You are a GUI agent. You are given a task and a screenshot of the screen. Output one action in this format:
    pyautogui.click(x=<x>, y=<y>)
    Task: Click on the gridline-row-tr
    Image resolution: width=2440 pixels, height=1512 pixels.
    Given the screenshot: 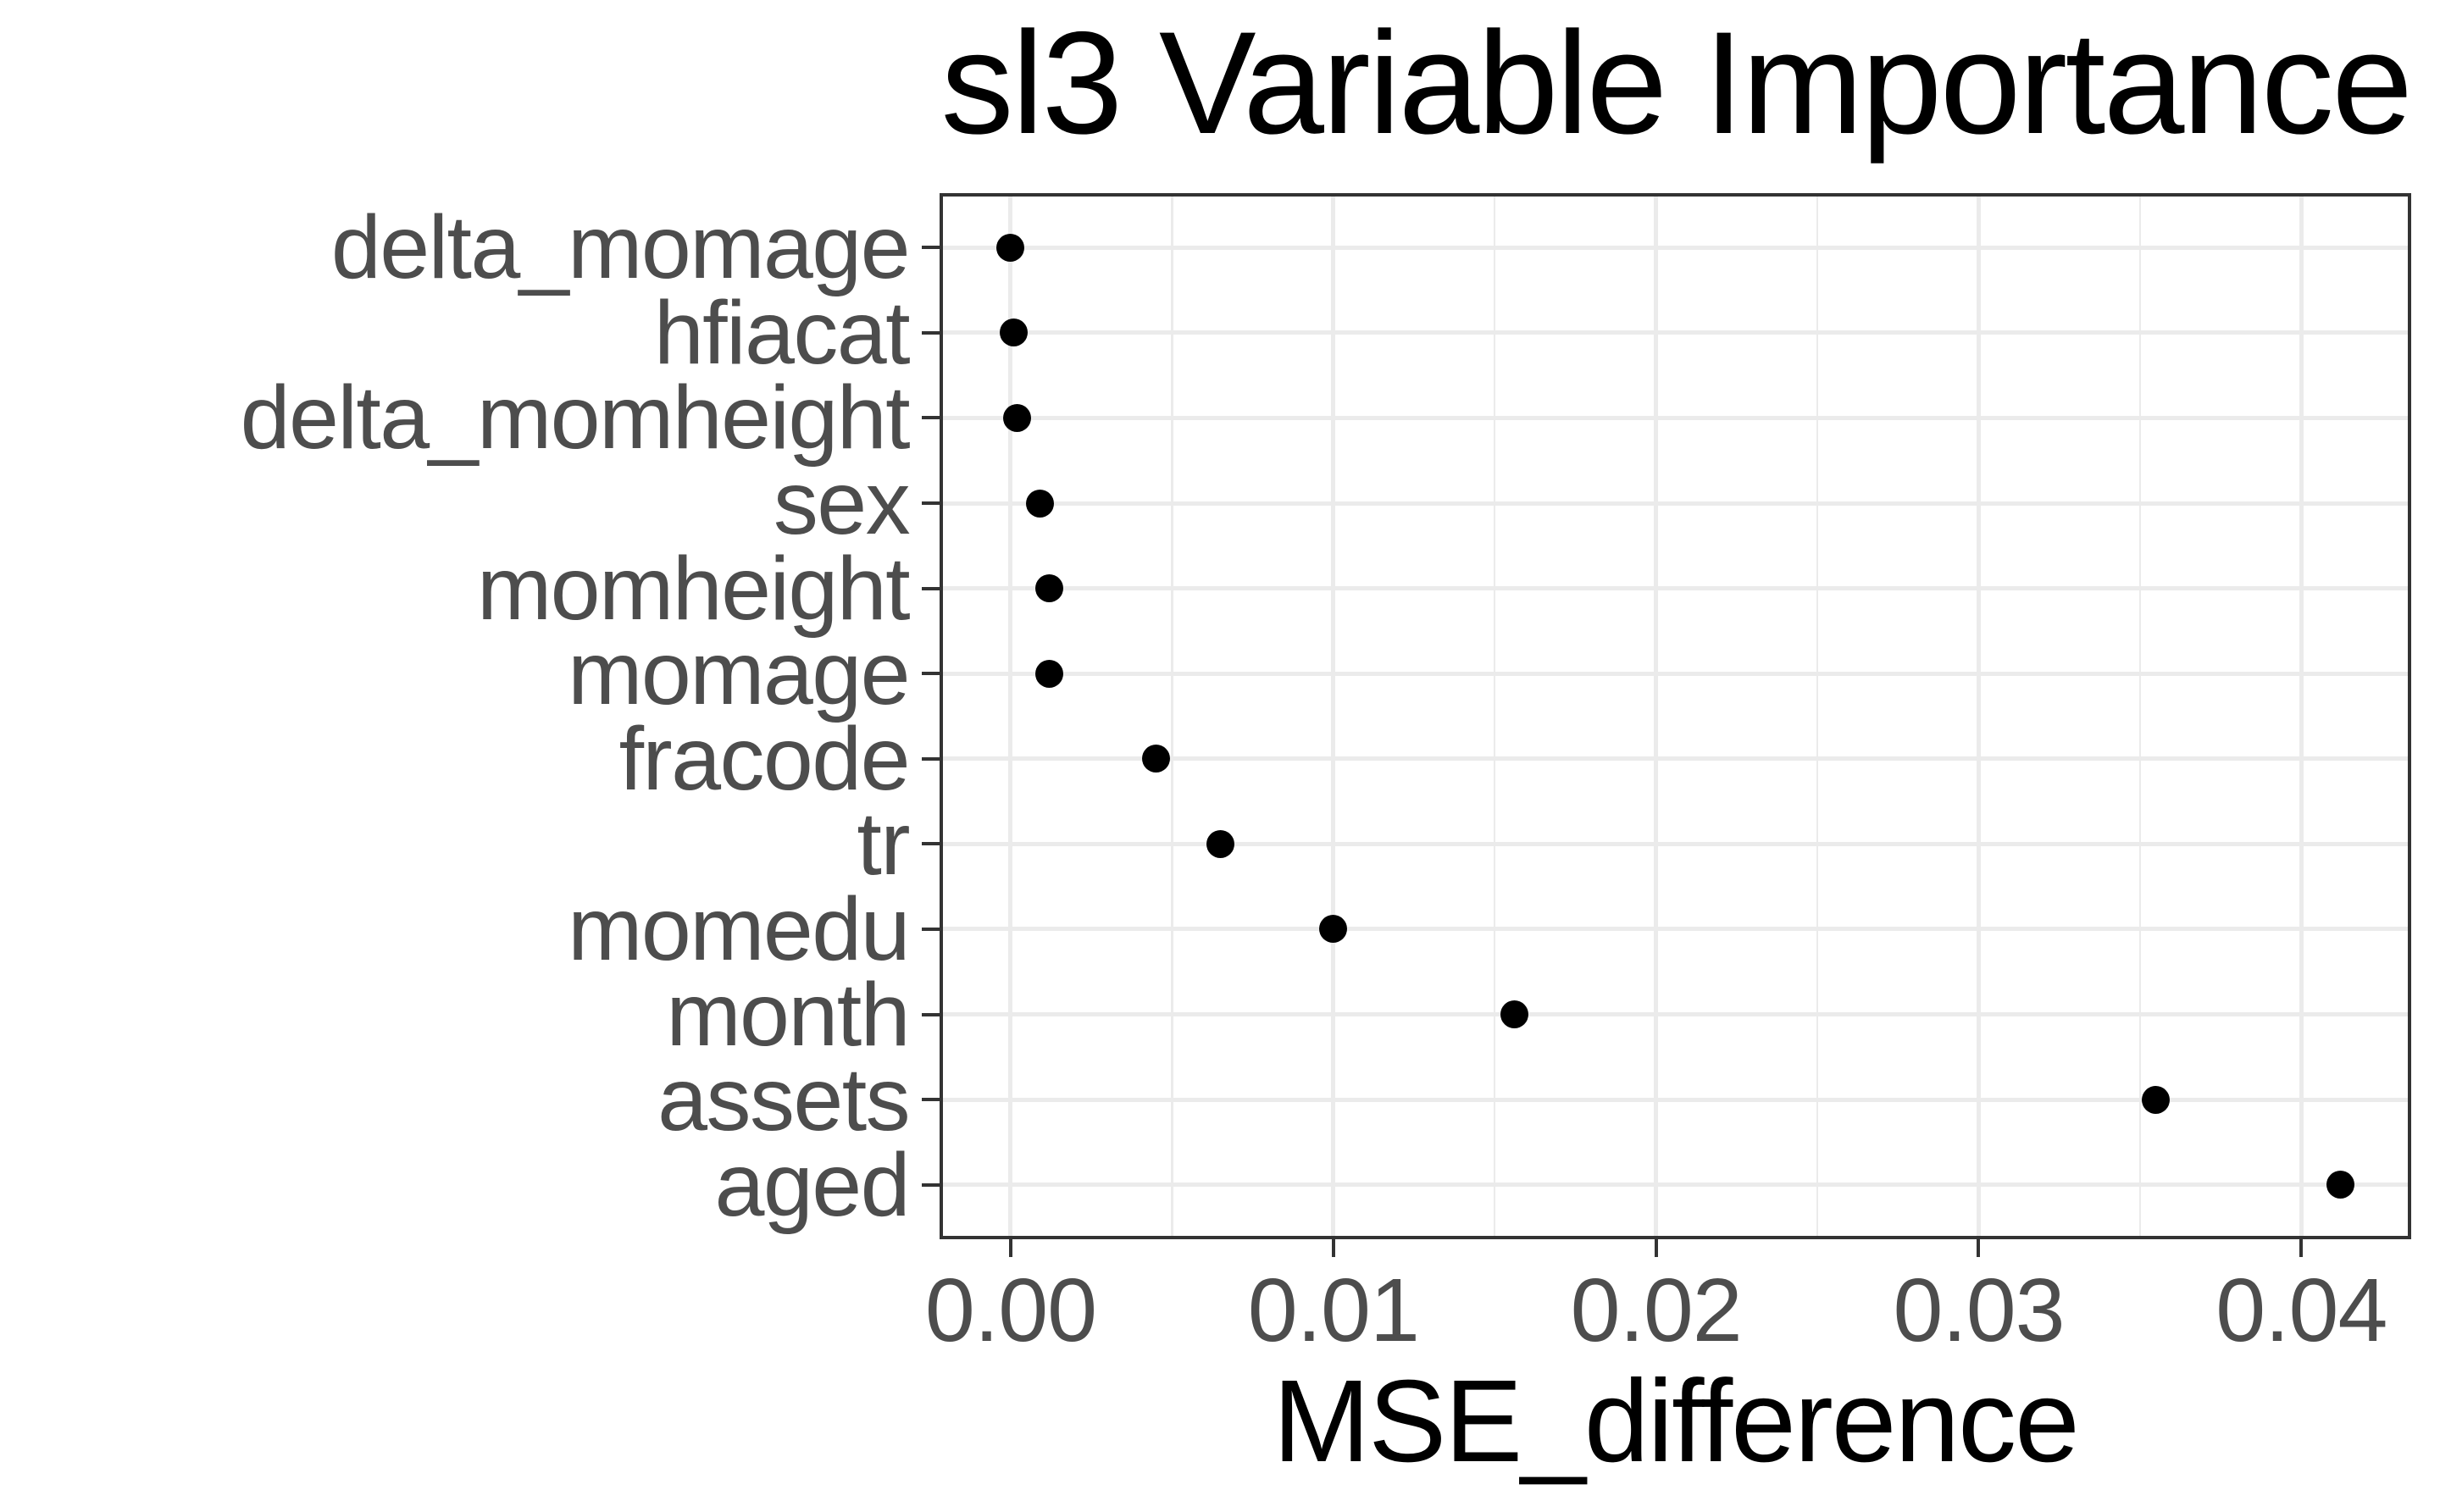 What is the action you would take?
    pyautogui.click(x=1675, y=843)
    